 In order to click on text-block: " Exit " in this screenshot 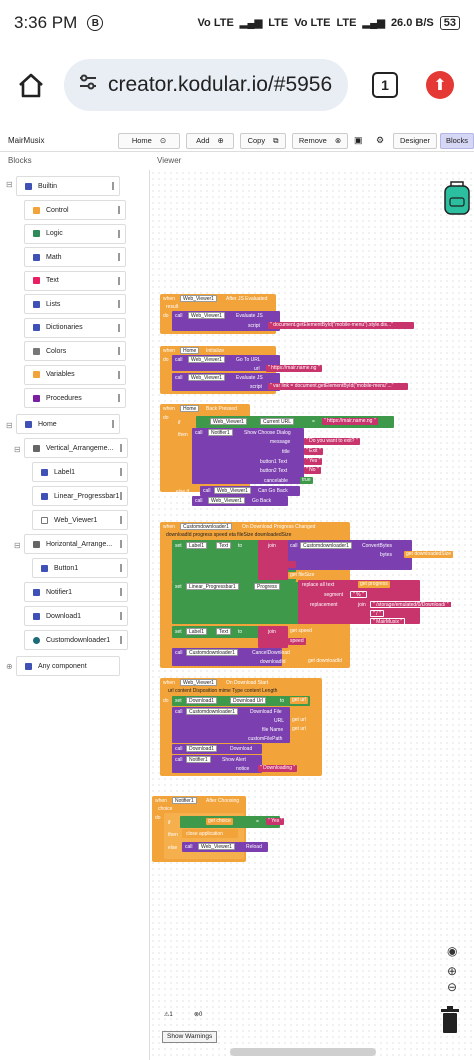, I will do `click(313, 451)`.